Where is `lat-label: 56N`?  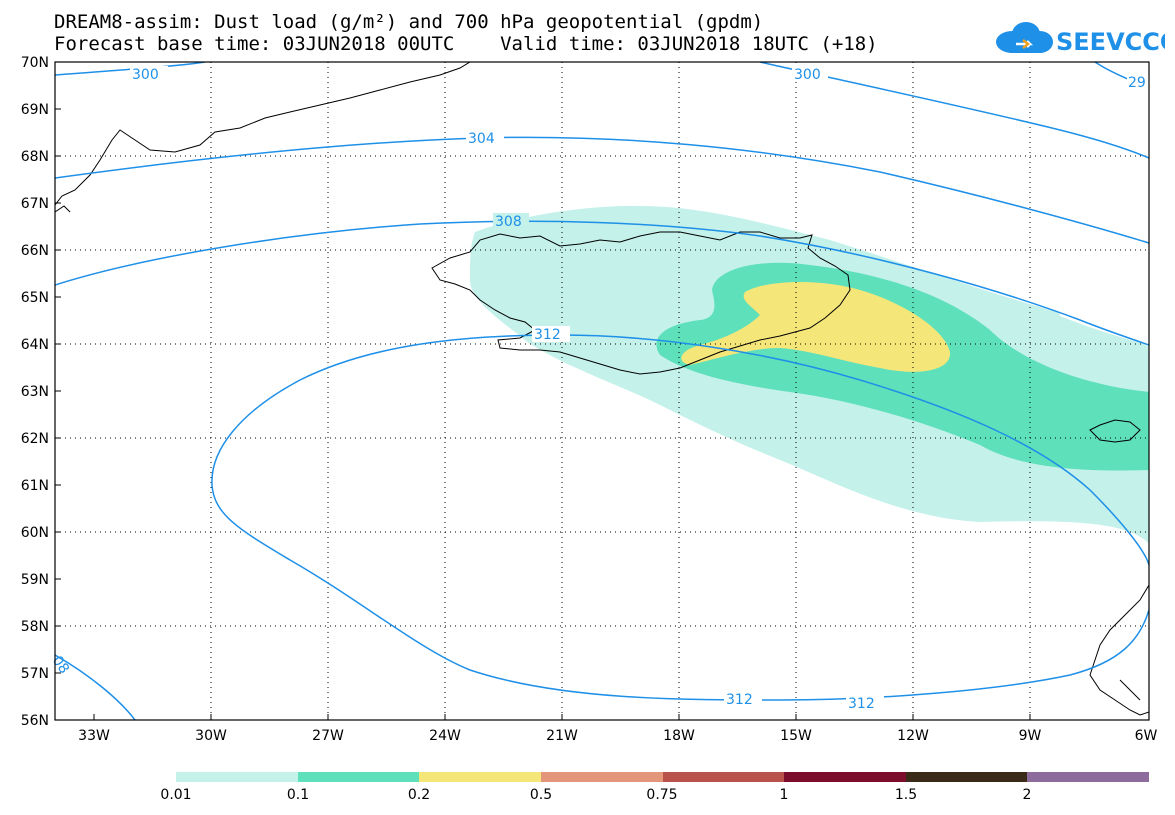 lat-label: 56N is located at coordinates (35, 721).